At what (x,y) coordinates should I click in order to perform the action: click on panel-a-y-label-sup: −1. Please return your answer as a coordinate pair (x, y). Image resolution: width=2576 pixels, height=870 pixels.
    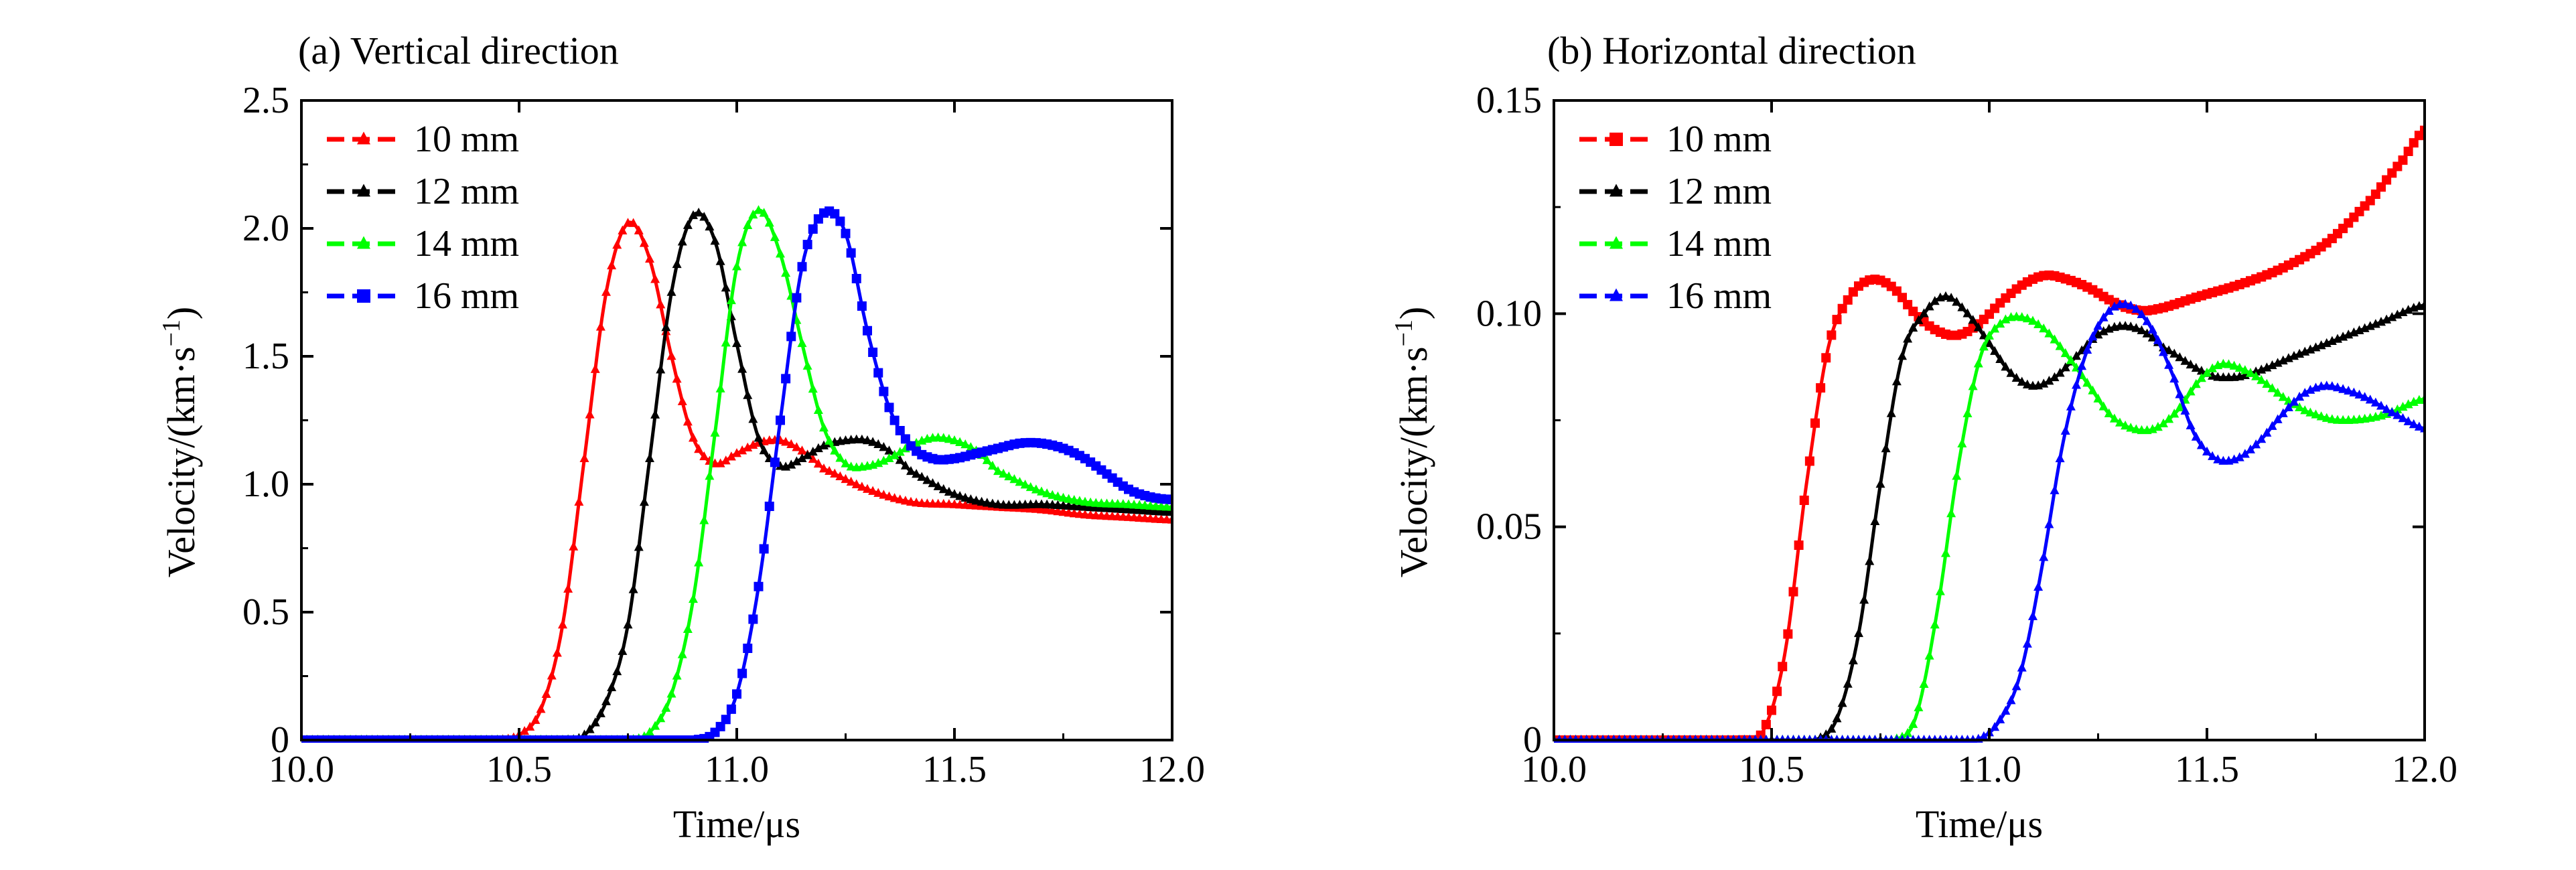
    Looking at the image, I should click on (171, 332).